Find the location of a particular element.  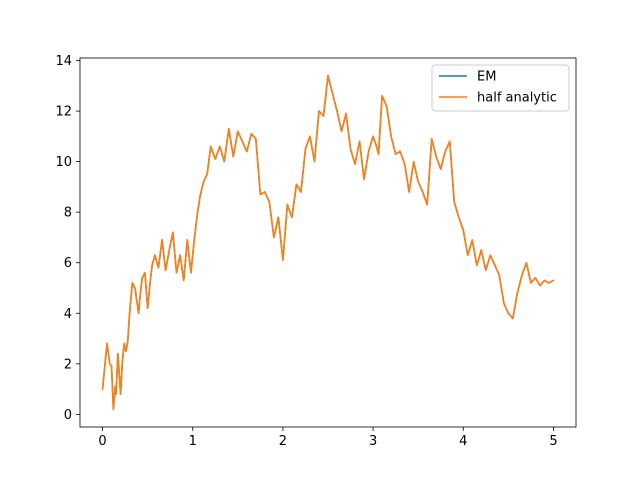

y-tick-label: 10 is located at coordinates (63, 162).